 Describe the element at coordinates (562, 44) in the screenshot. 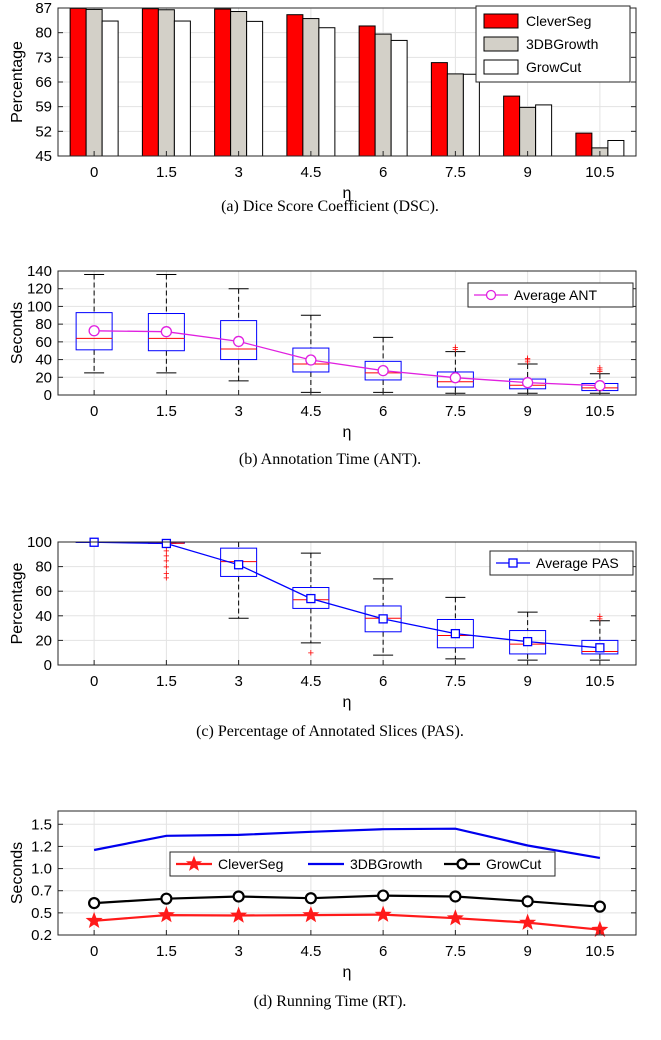

I see `legend-label: 3DBGrowth` at that location.